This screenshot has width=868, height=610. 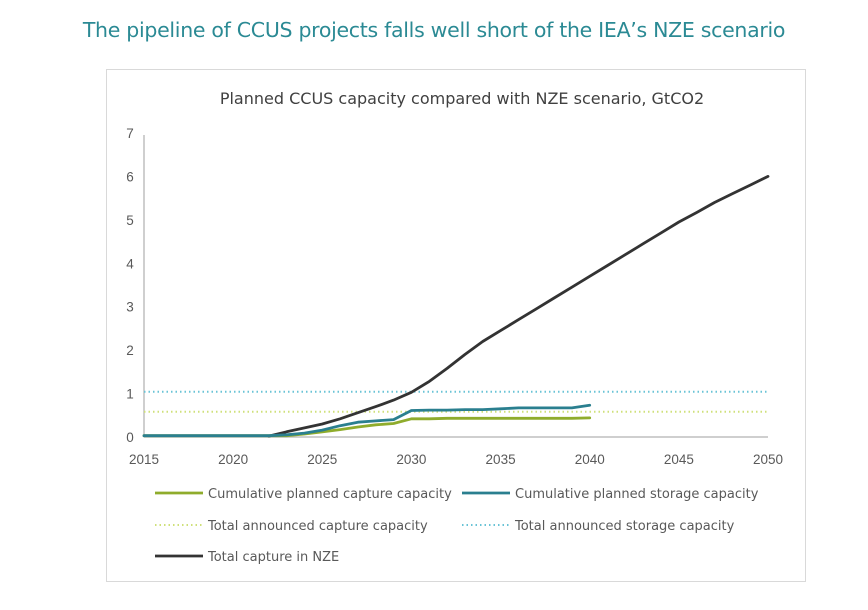 I want to click on y-tick-label: 1, so click(x=130, y=394).